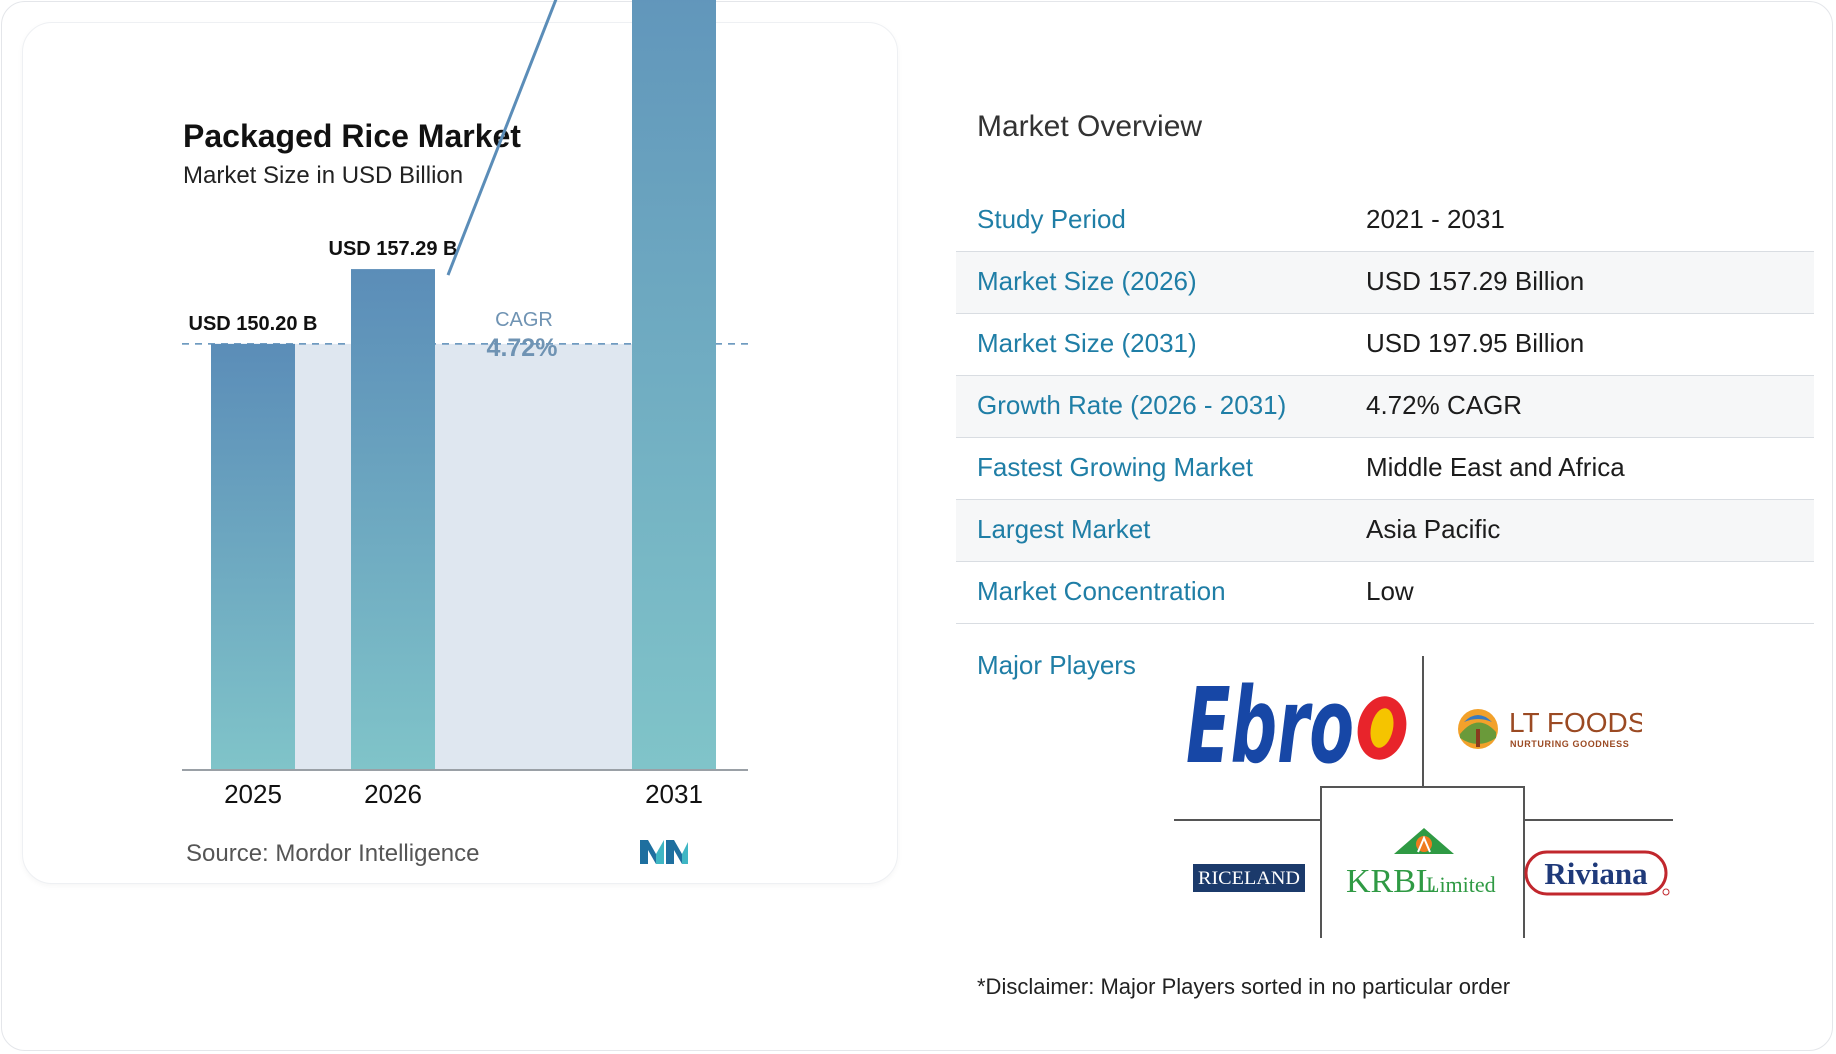  What do you see at coordinates (1475, 281) in the screenshot?
I see `row-value: USD 157.29 Billion` at bounding box center [1475, 281].